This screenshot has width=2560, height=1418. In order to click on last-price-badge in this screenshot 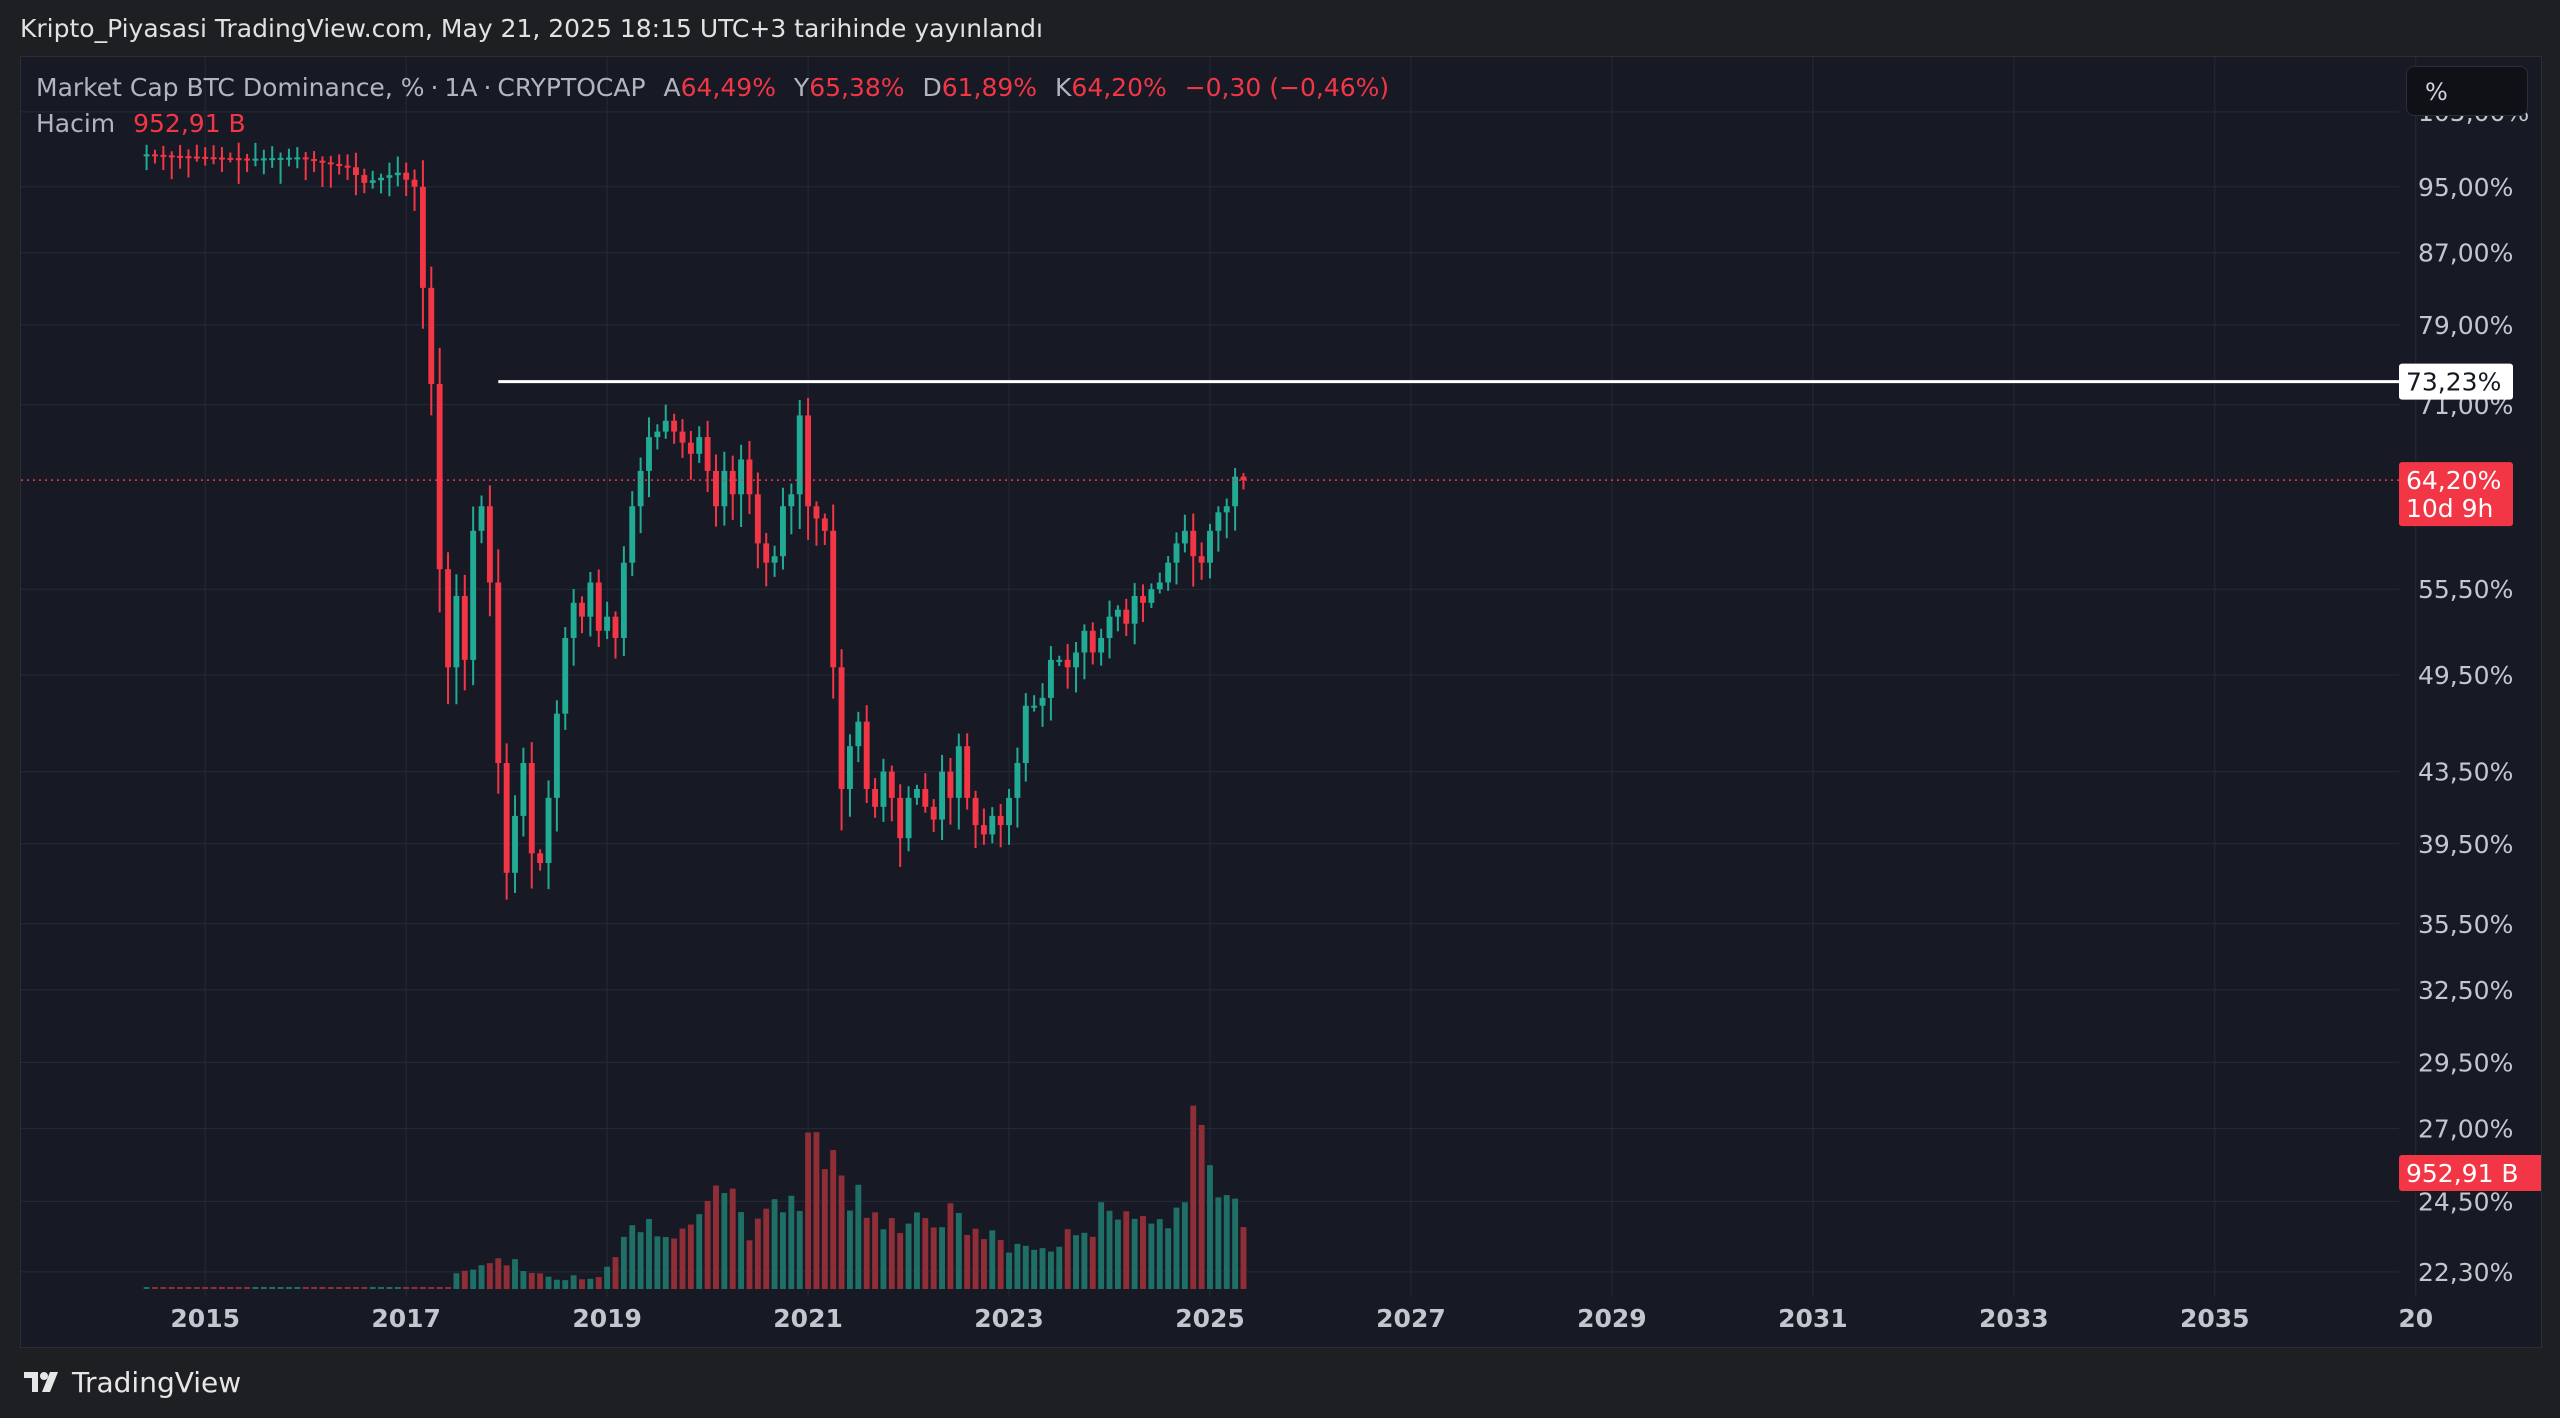, I will do `click(2456, 494)`.